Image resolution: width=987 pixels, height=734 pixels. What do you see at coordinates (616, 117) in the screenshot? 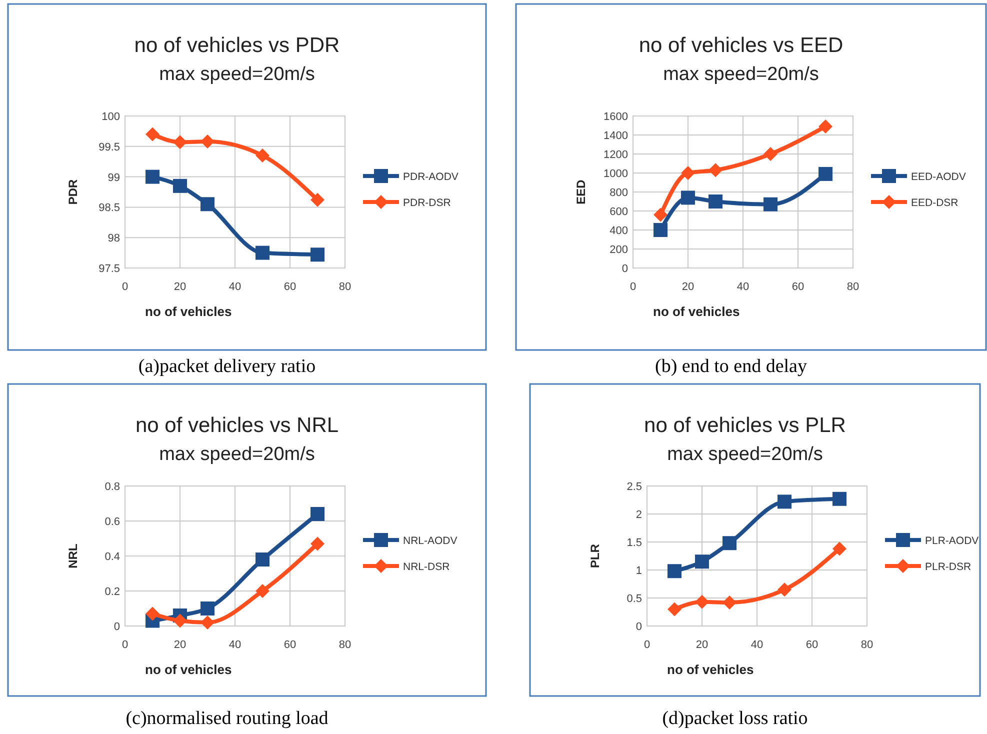
I see `y-tick-label: 1600` at bounding box center [616, 117].